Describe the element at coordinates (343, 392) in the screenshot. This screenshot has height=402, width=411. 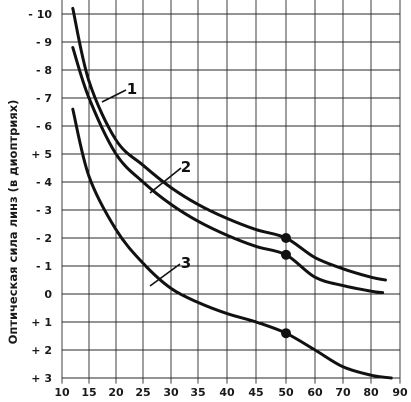
I see `x-tick-label: 70` at that location.